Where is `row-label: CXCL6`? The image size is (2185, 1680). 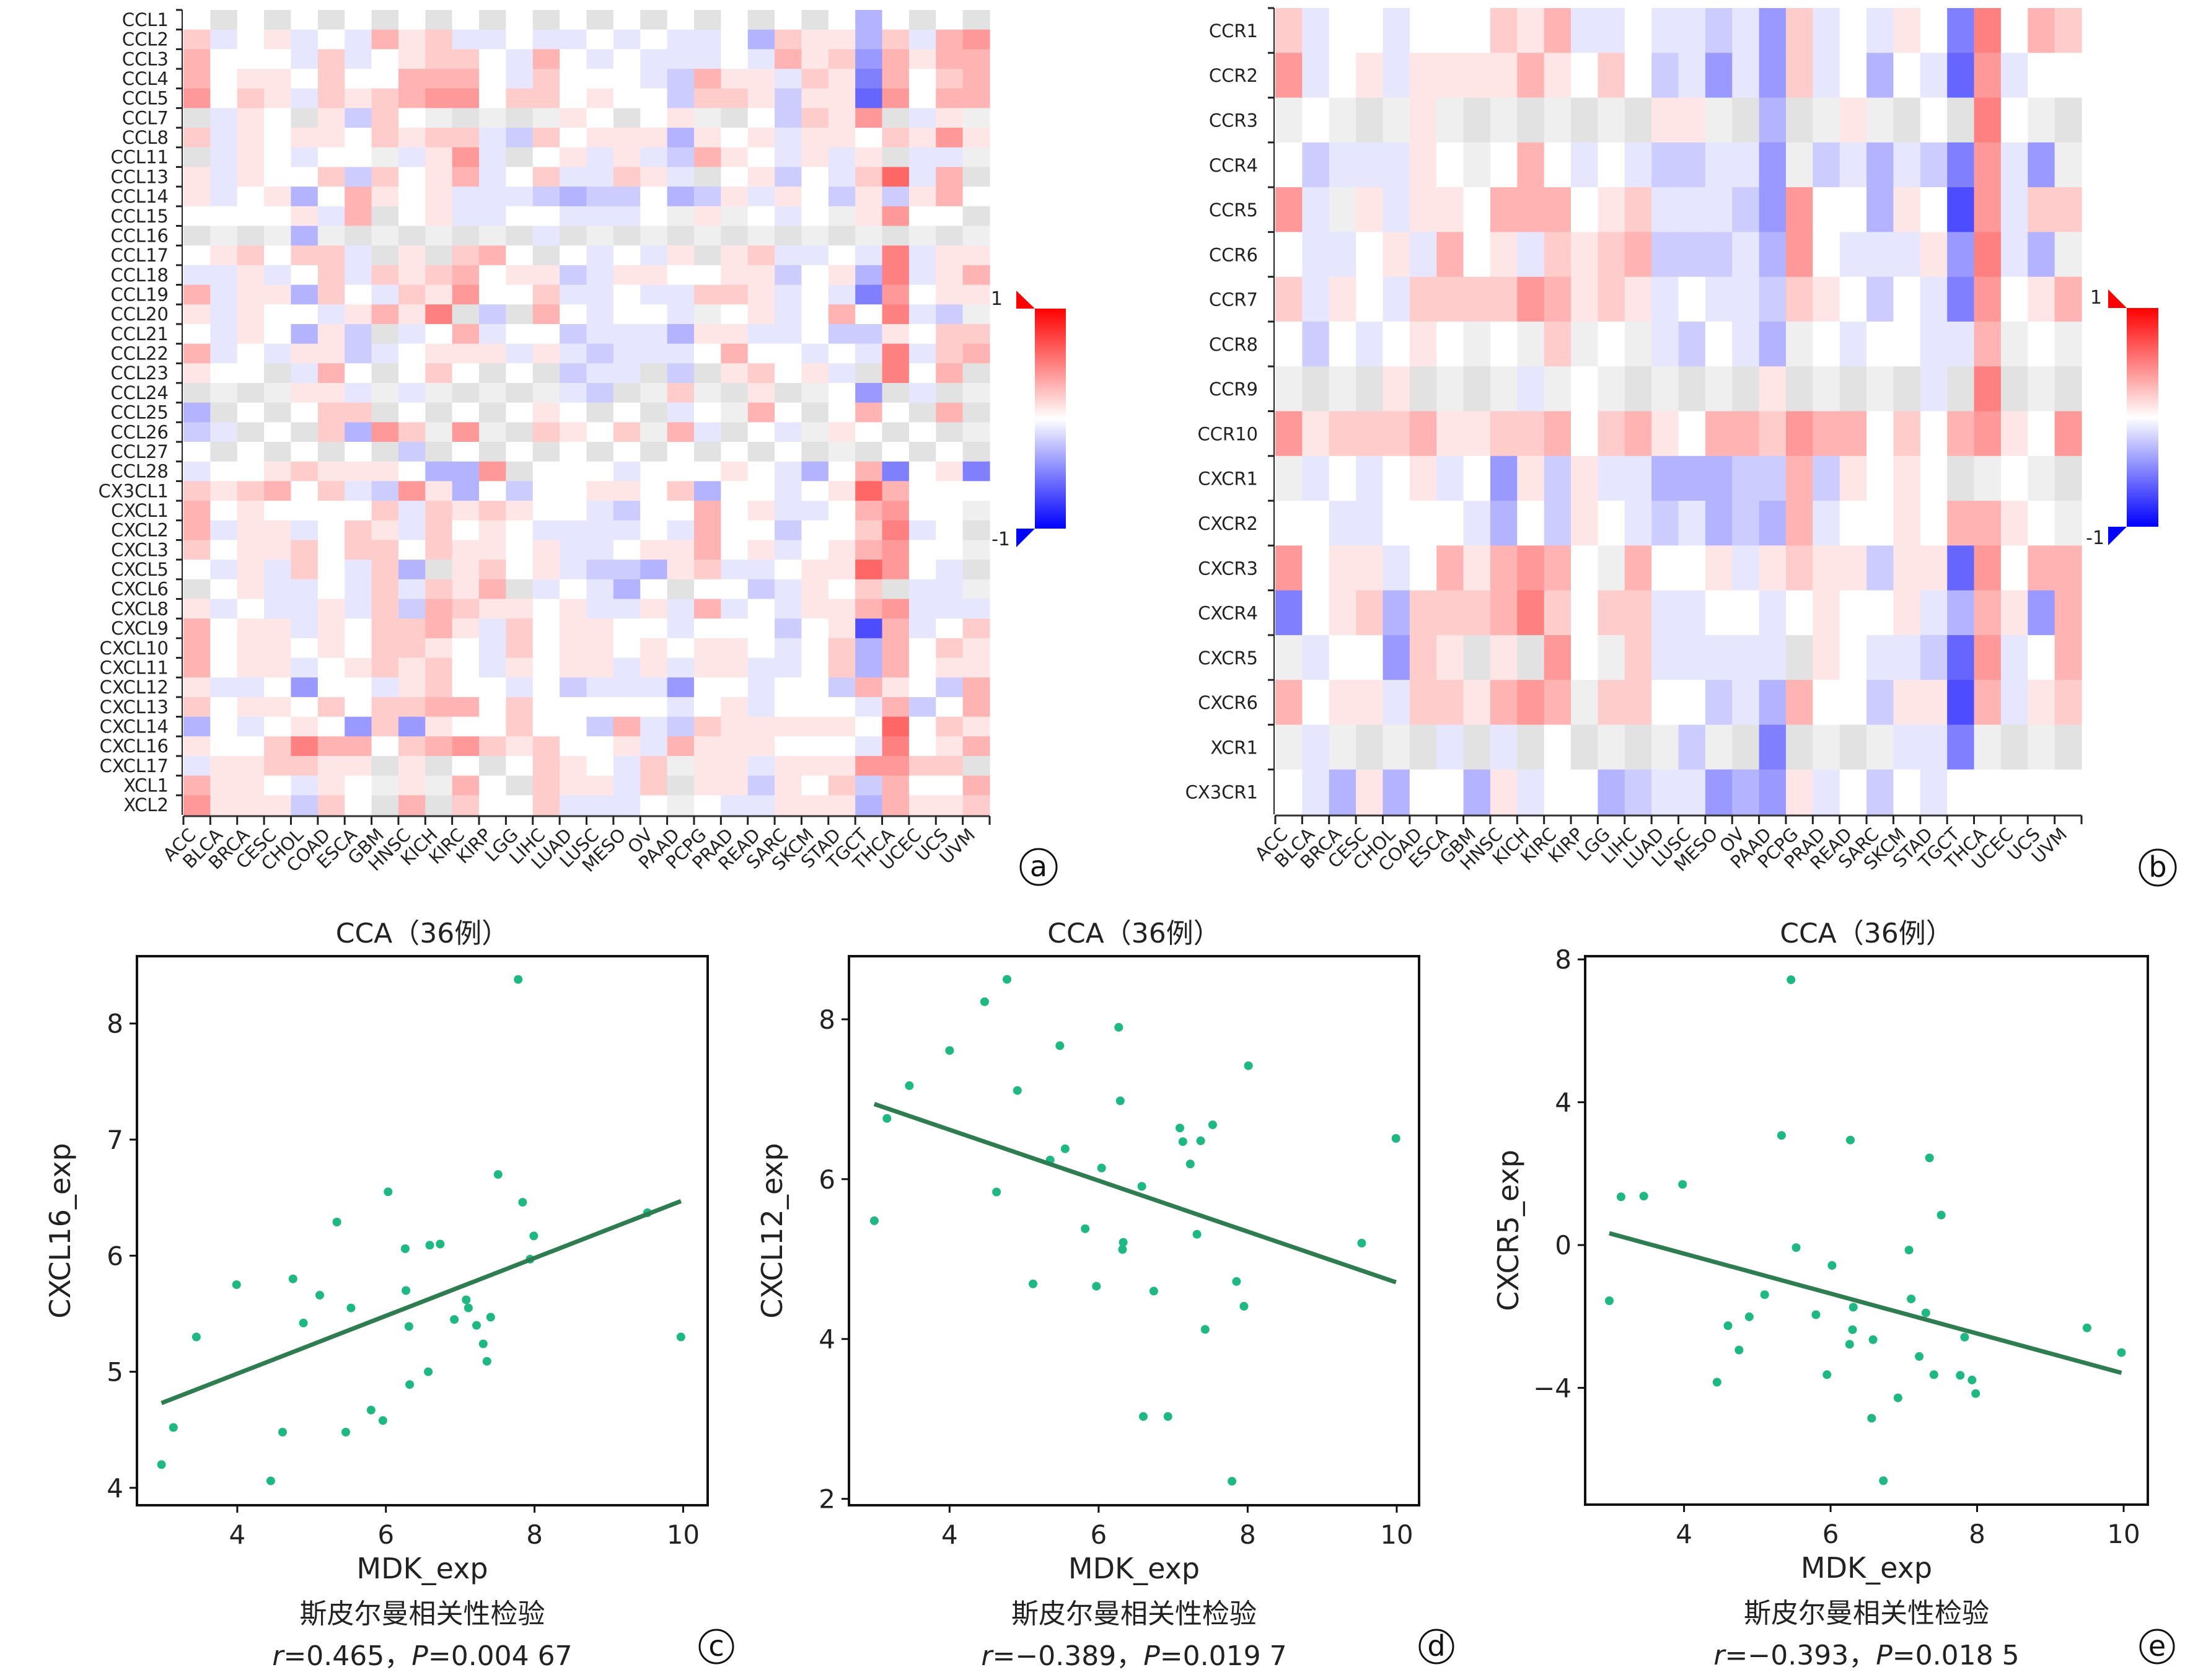 row-label: CXCL6 is located at coordinates (140, 589).